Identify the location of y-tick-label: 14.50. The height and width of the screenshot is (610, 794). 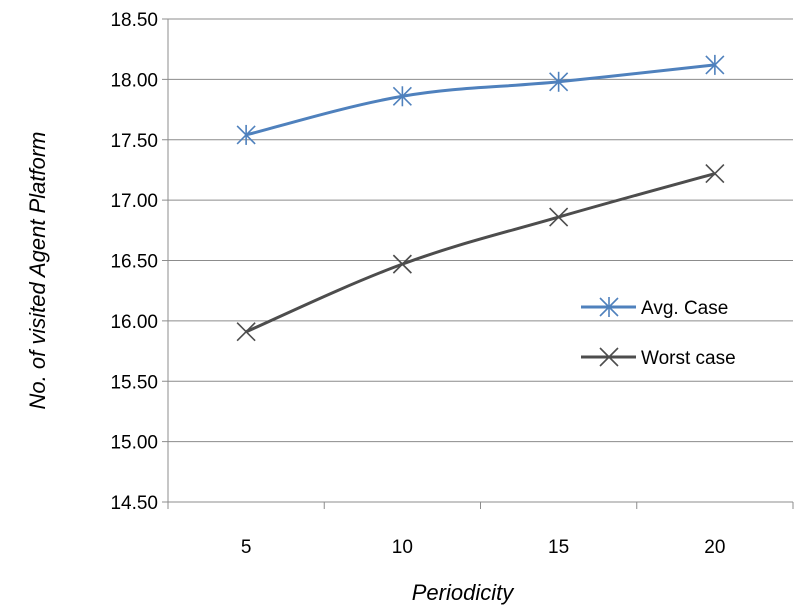
(134, 503).